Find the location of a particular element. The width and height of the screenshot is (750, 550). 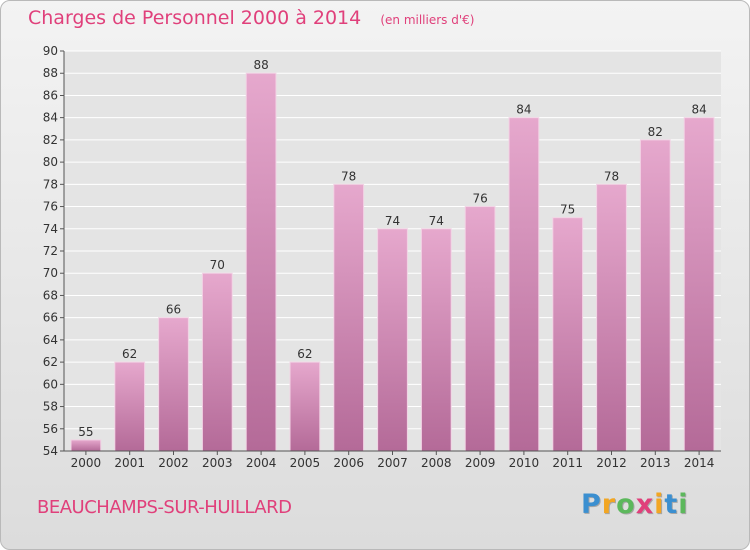

data-label: 70 is located at coordinates (217, 265).